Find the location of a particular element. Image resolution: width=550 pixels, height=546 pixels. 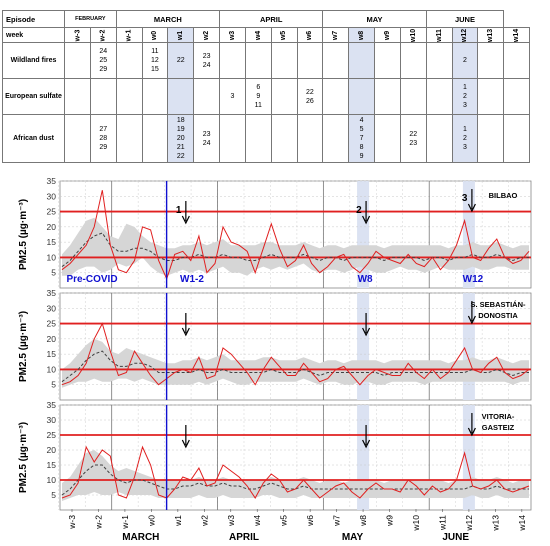

episode-days-cell: 11 12 15 is located at coordinates (155, 60).